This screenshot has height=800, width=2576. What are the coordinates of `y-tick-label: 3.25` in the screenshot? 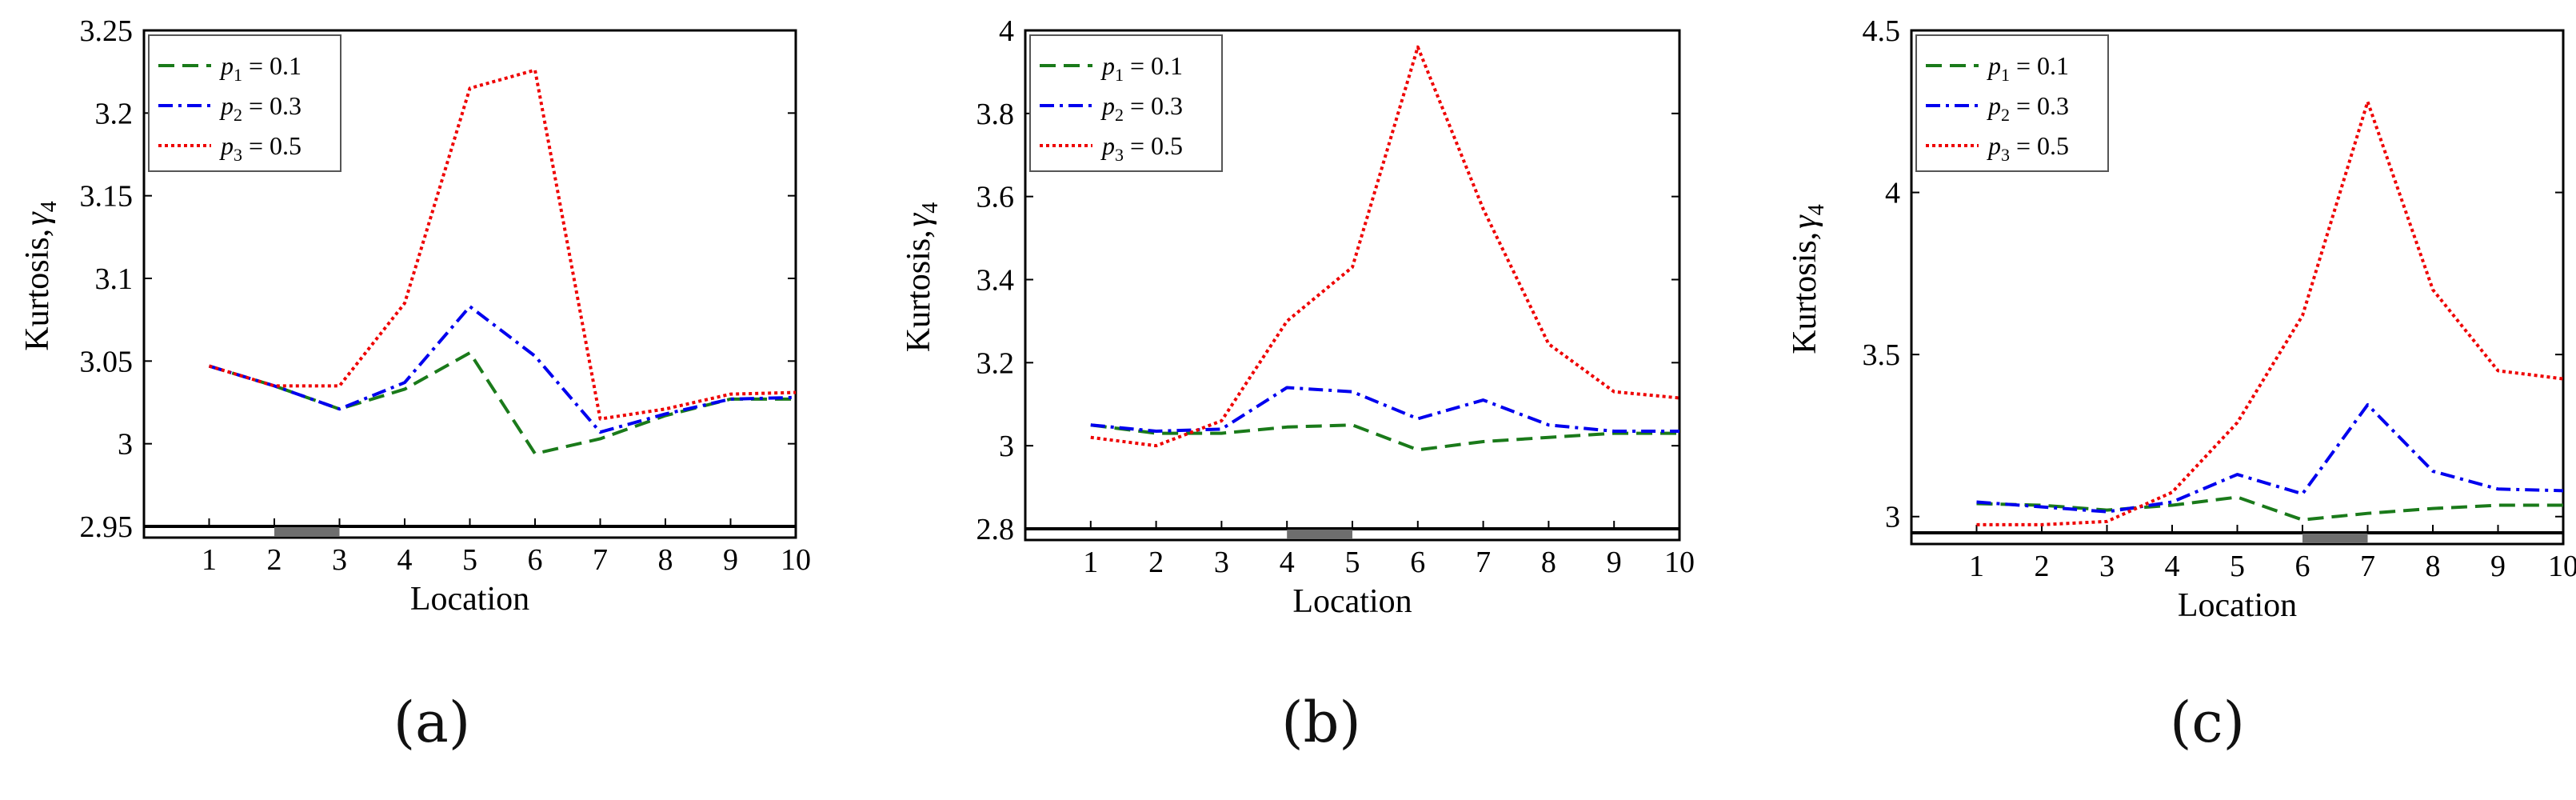 It's located at (107, 31).